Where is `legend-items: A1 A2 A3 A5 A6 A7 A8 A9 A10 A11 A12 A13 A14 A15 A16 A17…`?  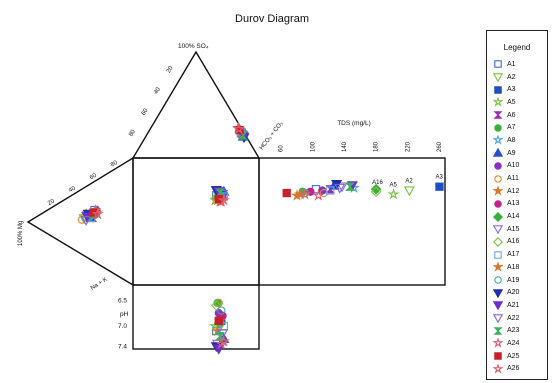
legend-items: A1 A2 A3 A5 A6 A7 A8 A9 A10 A11 A12 A13 A14 A15 A16 A17… is located at coordinates (517, 216).